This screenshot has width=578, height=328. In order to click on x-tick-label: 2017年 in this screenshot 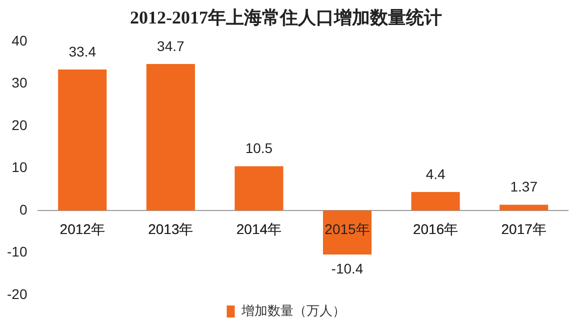, I will do `click(523, 228)`.